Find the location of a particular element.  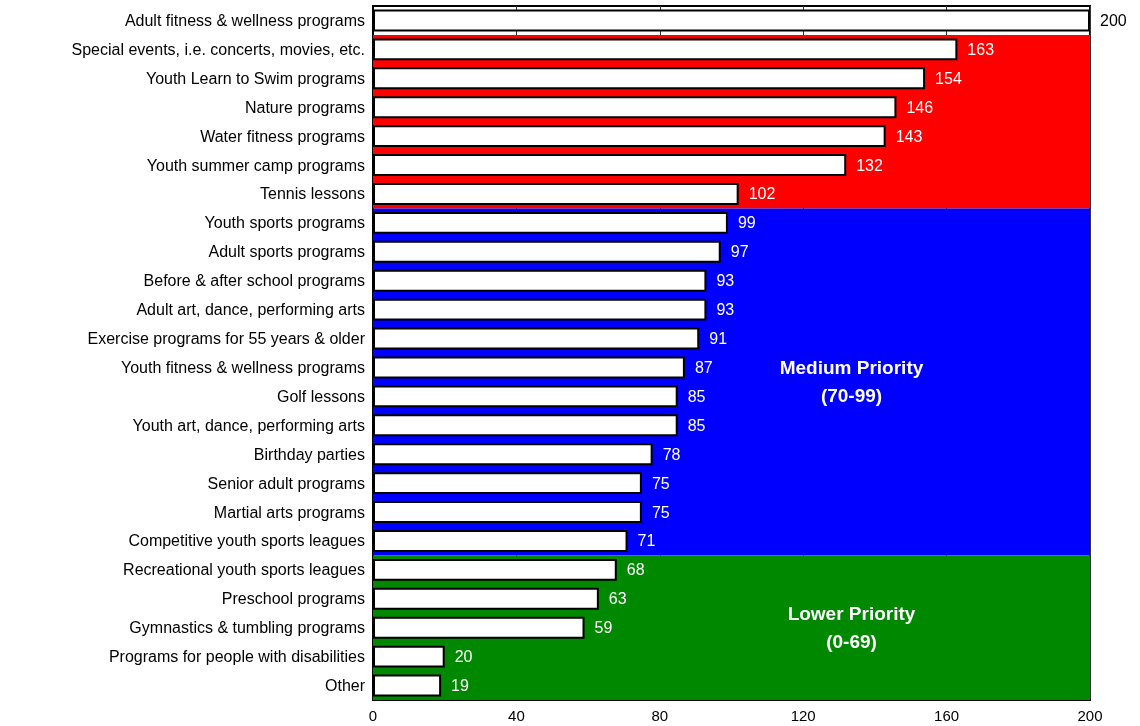

y-tick-label: Exercise programs for 55 years & older is located at coordinates (226, 339).